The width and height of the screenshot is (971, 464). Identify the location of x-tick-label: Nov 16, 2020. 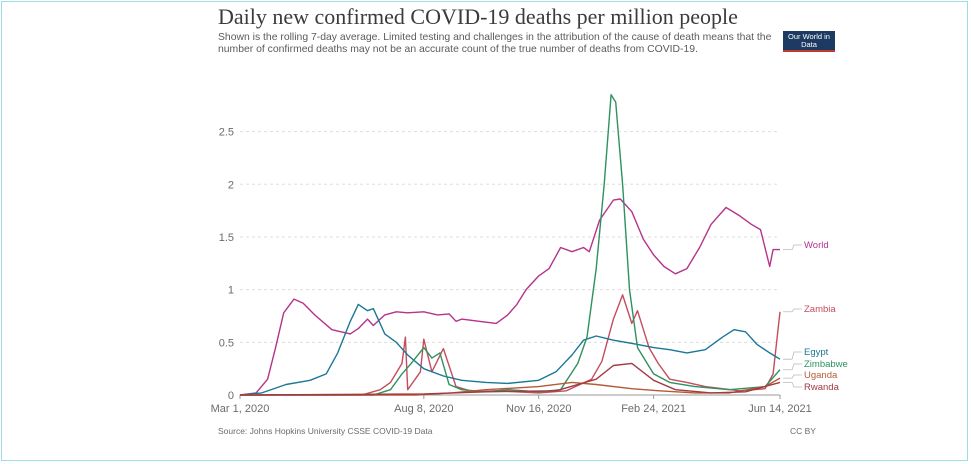
(538, 409).